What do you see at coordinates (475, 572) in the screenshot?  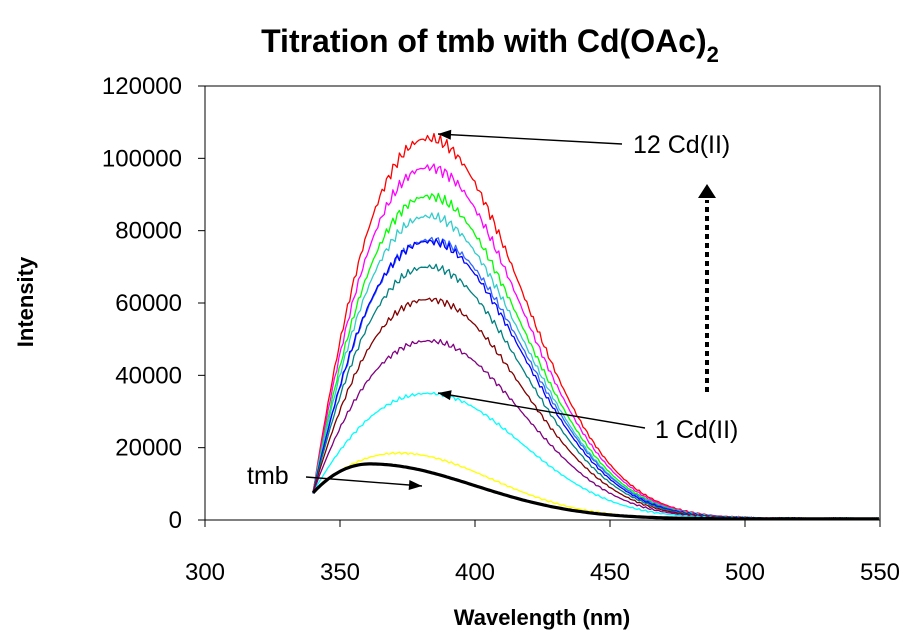 I see `x-tick-label: 400` at bounding box center [475, 572].